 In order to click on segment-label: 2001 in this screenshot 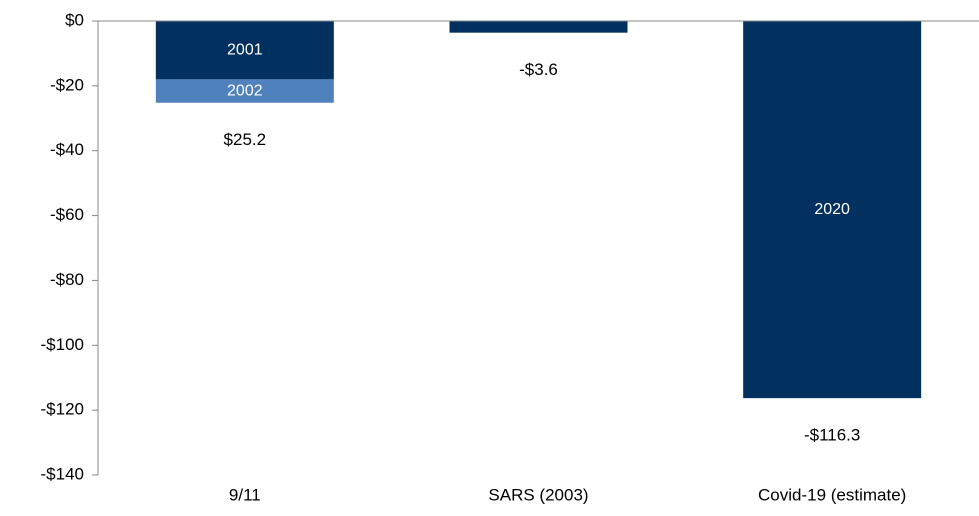, I will do `click(245, 49)`.